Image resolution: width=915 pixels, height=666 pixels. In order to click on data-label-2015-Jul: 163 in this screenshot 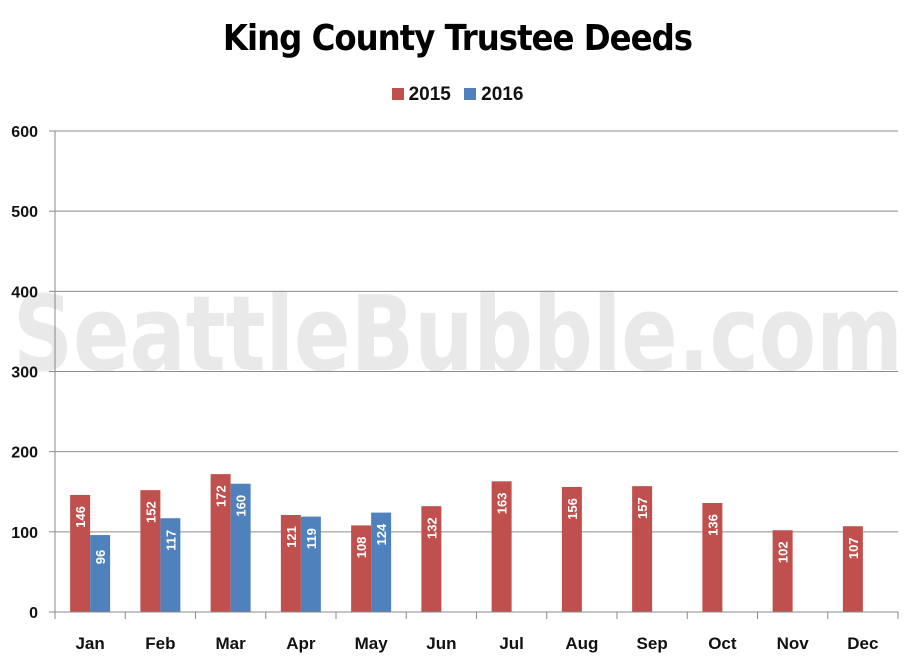, I will do `click(502, 503)`.